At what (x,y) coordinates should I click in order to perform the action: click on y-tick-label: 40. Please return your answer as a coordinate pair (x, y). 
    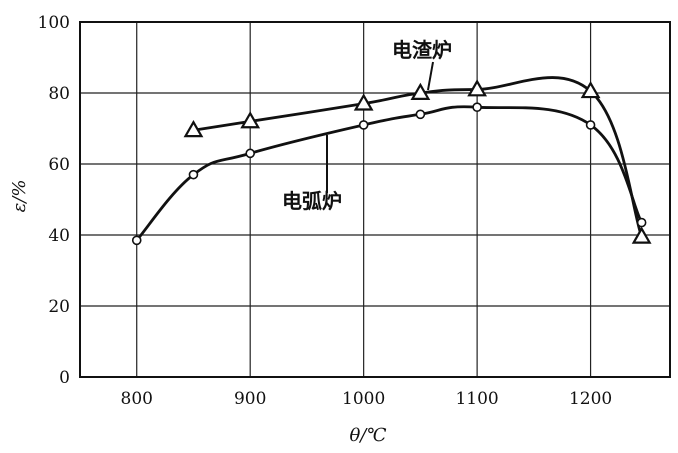
    Looking at the image, I should click on (59, 236).